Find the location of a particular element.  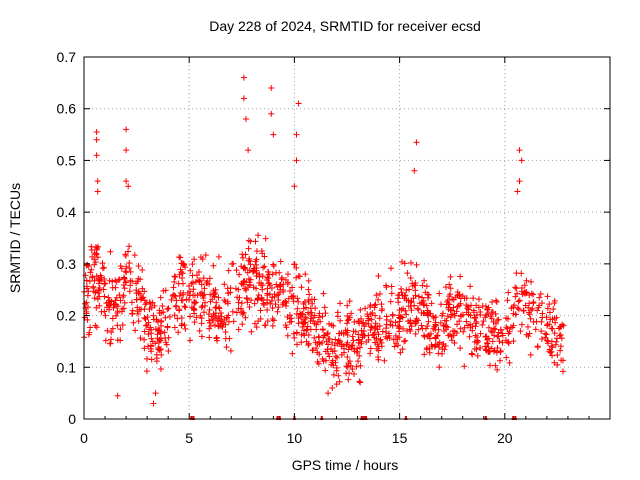

y-tick-label: 0.1 is located at coordinates (67, 367).